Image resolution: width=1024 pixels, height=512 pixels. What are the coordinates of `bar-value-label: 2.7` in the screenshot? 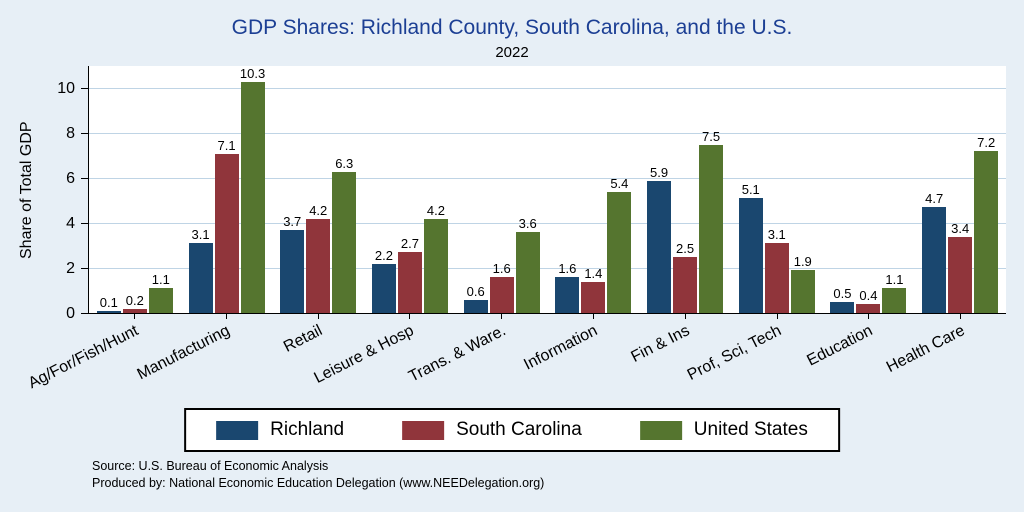 It's located at (409, 244).